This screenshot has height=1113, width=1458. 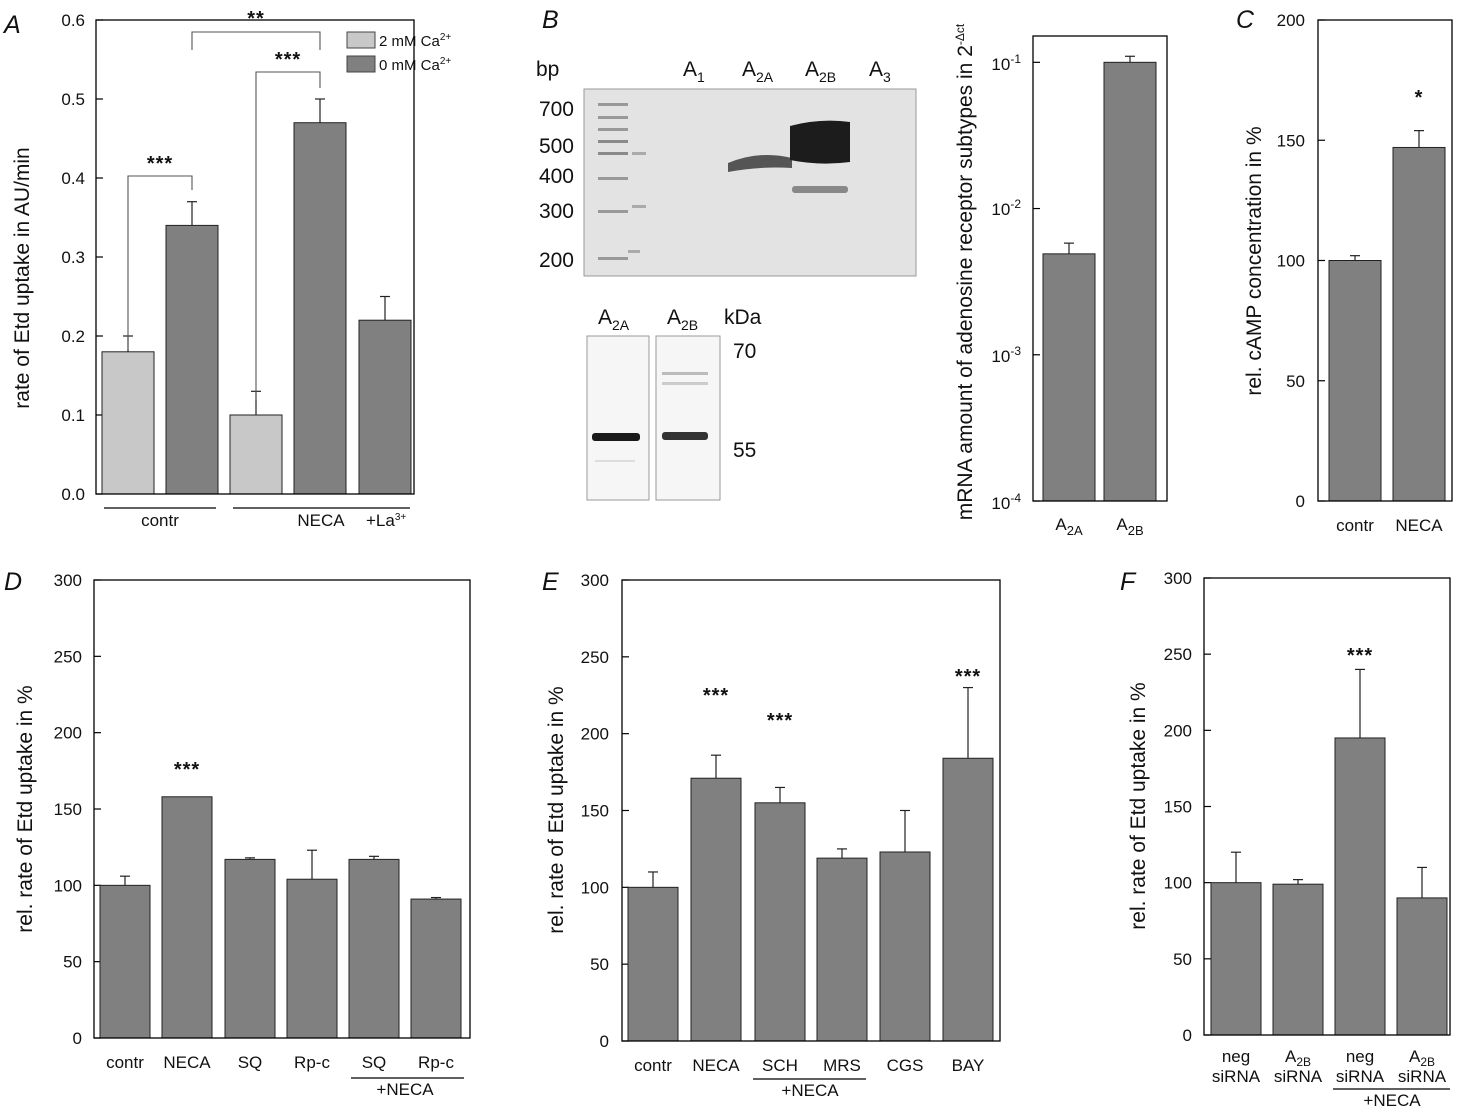 I want to click on panel-e-letter: E, so click(x=550, y=582).